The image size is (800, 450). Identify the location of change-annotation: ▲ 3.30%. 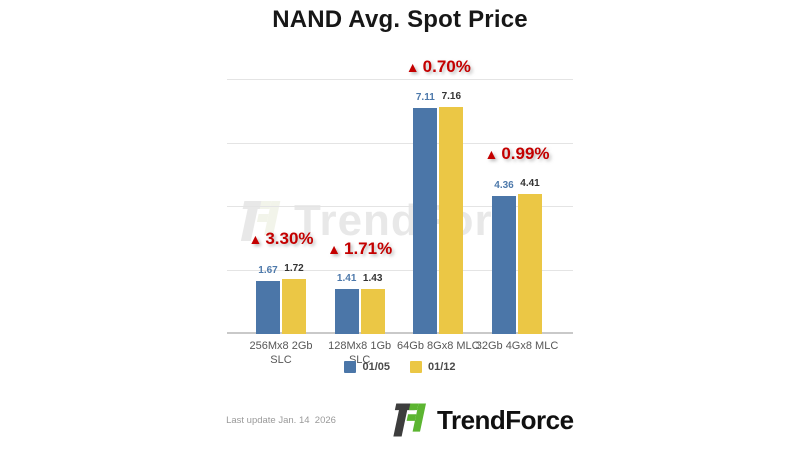
(281, 239).